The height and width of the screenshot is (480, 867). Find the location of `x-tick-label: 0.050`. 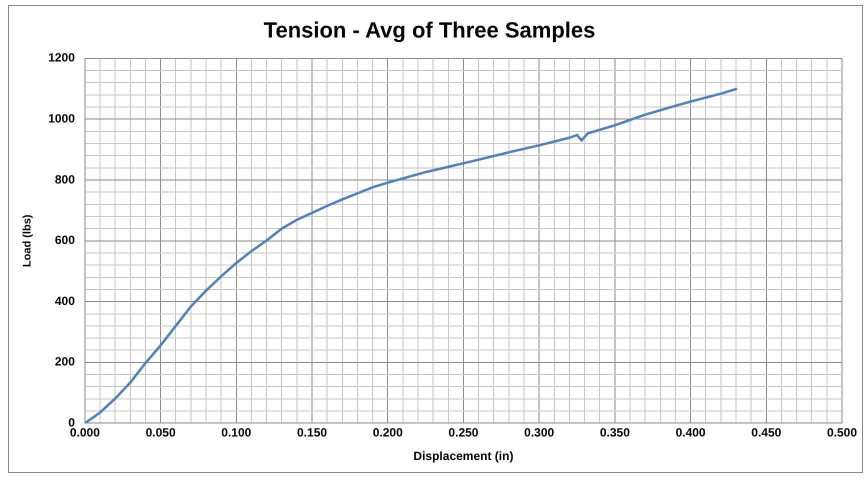

x-tick-label: 0.050 is located at coordinates (161, 433).